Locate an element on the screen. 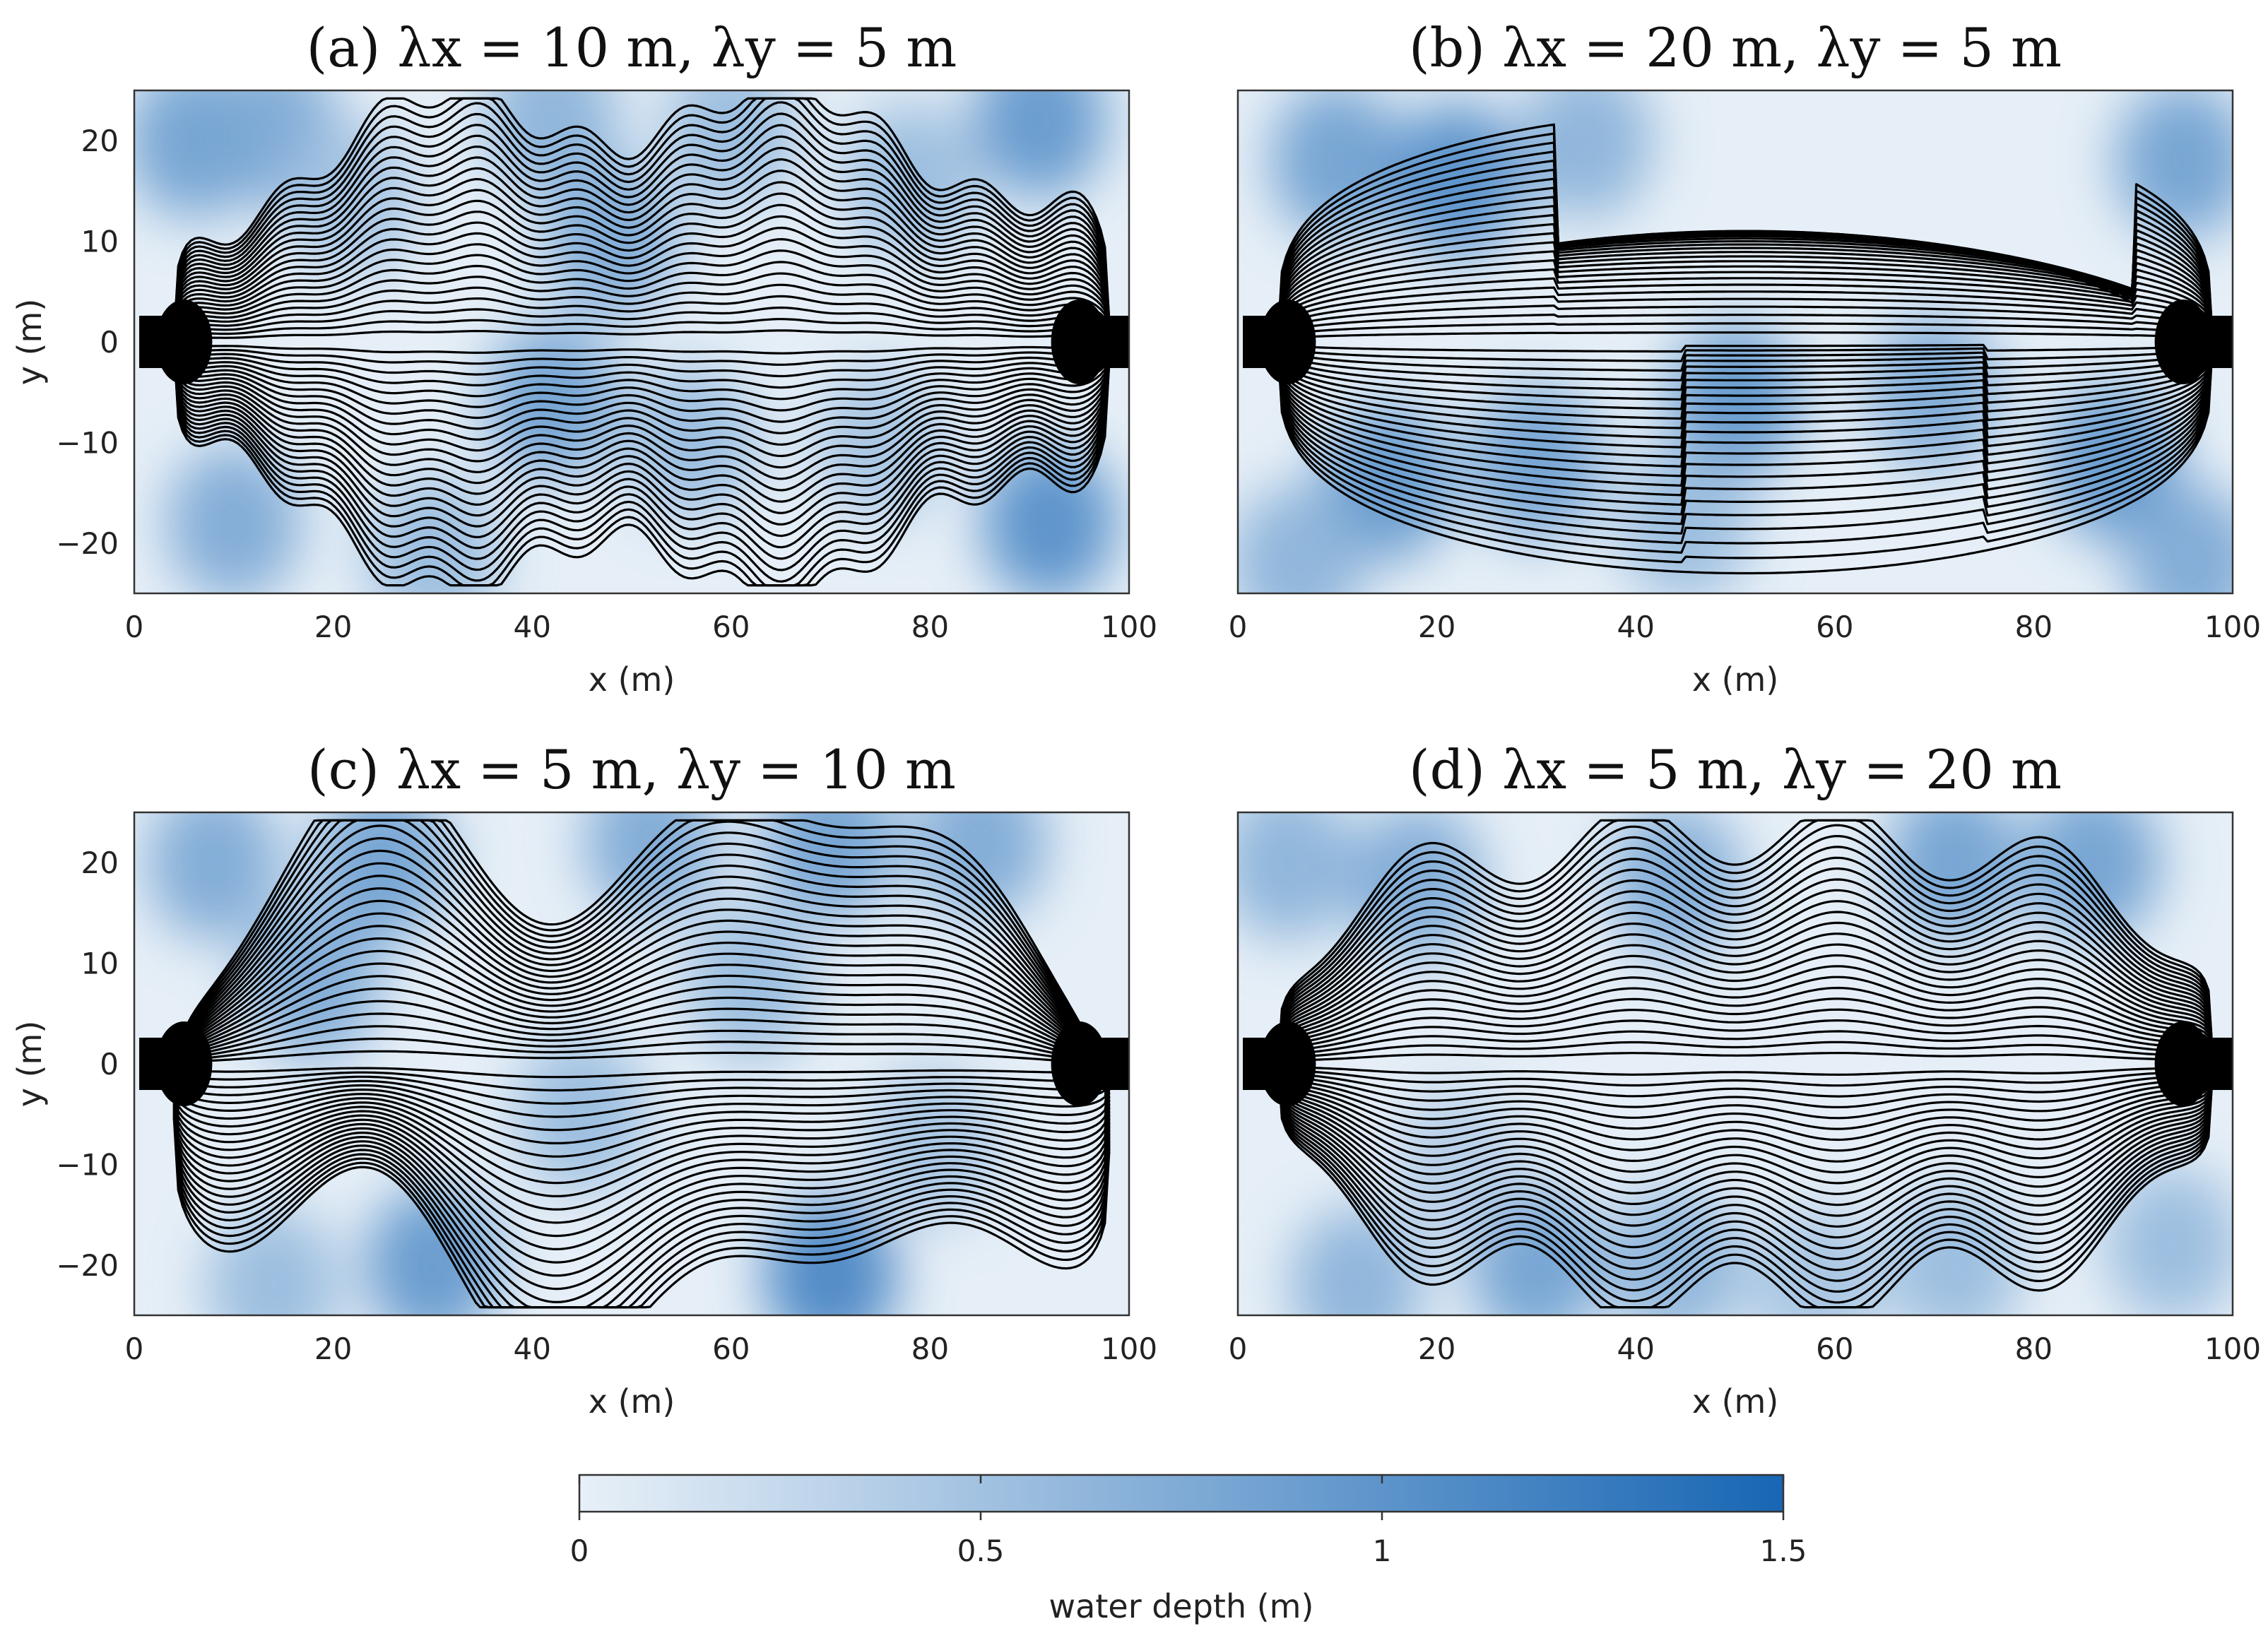  panel-title: (d) λx = 5 m, λy = 20 m is located at coordinates (1736, 769).